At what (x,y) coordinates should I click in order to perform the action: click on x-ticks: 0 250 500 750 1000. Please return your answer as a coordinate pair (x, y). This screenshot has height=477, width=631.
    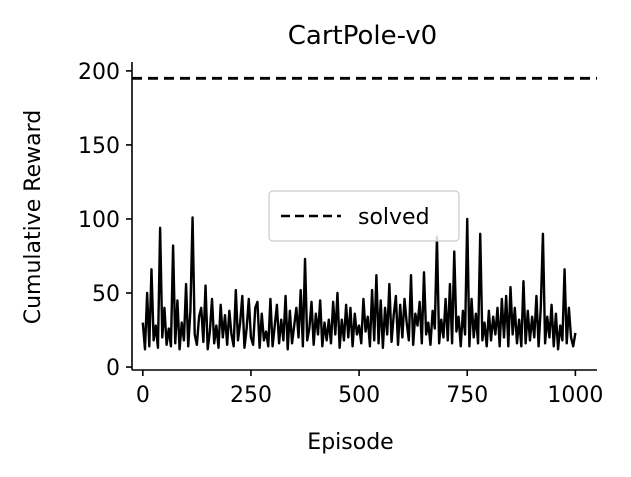
    Looking at the image, I should click on (369, 389).